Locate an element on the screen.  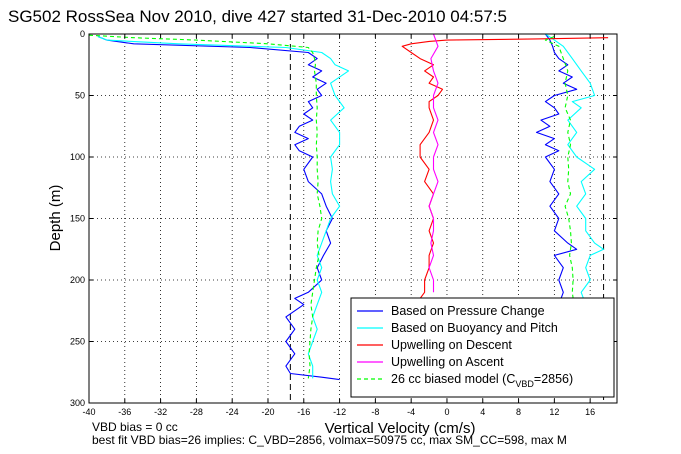
x-tick-label: -12 is located at coordinates (339, 412).